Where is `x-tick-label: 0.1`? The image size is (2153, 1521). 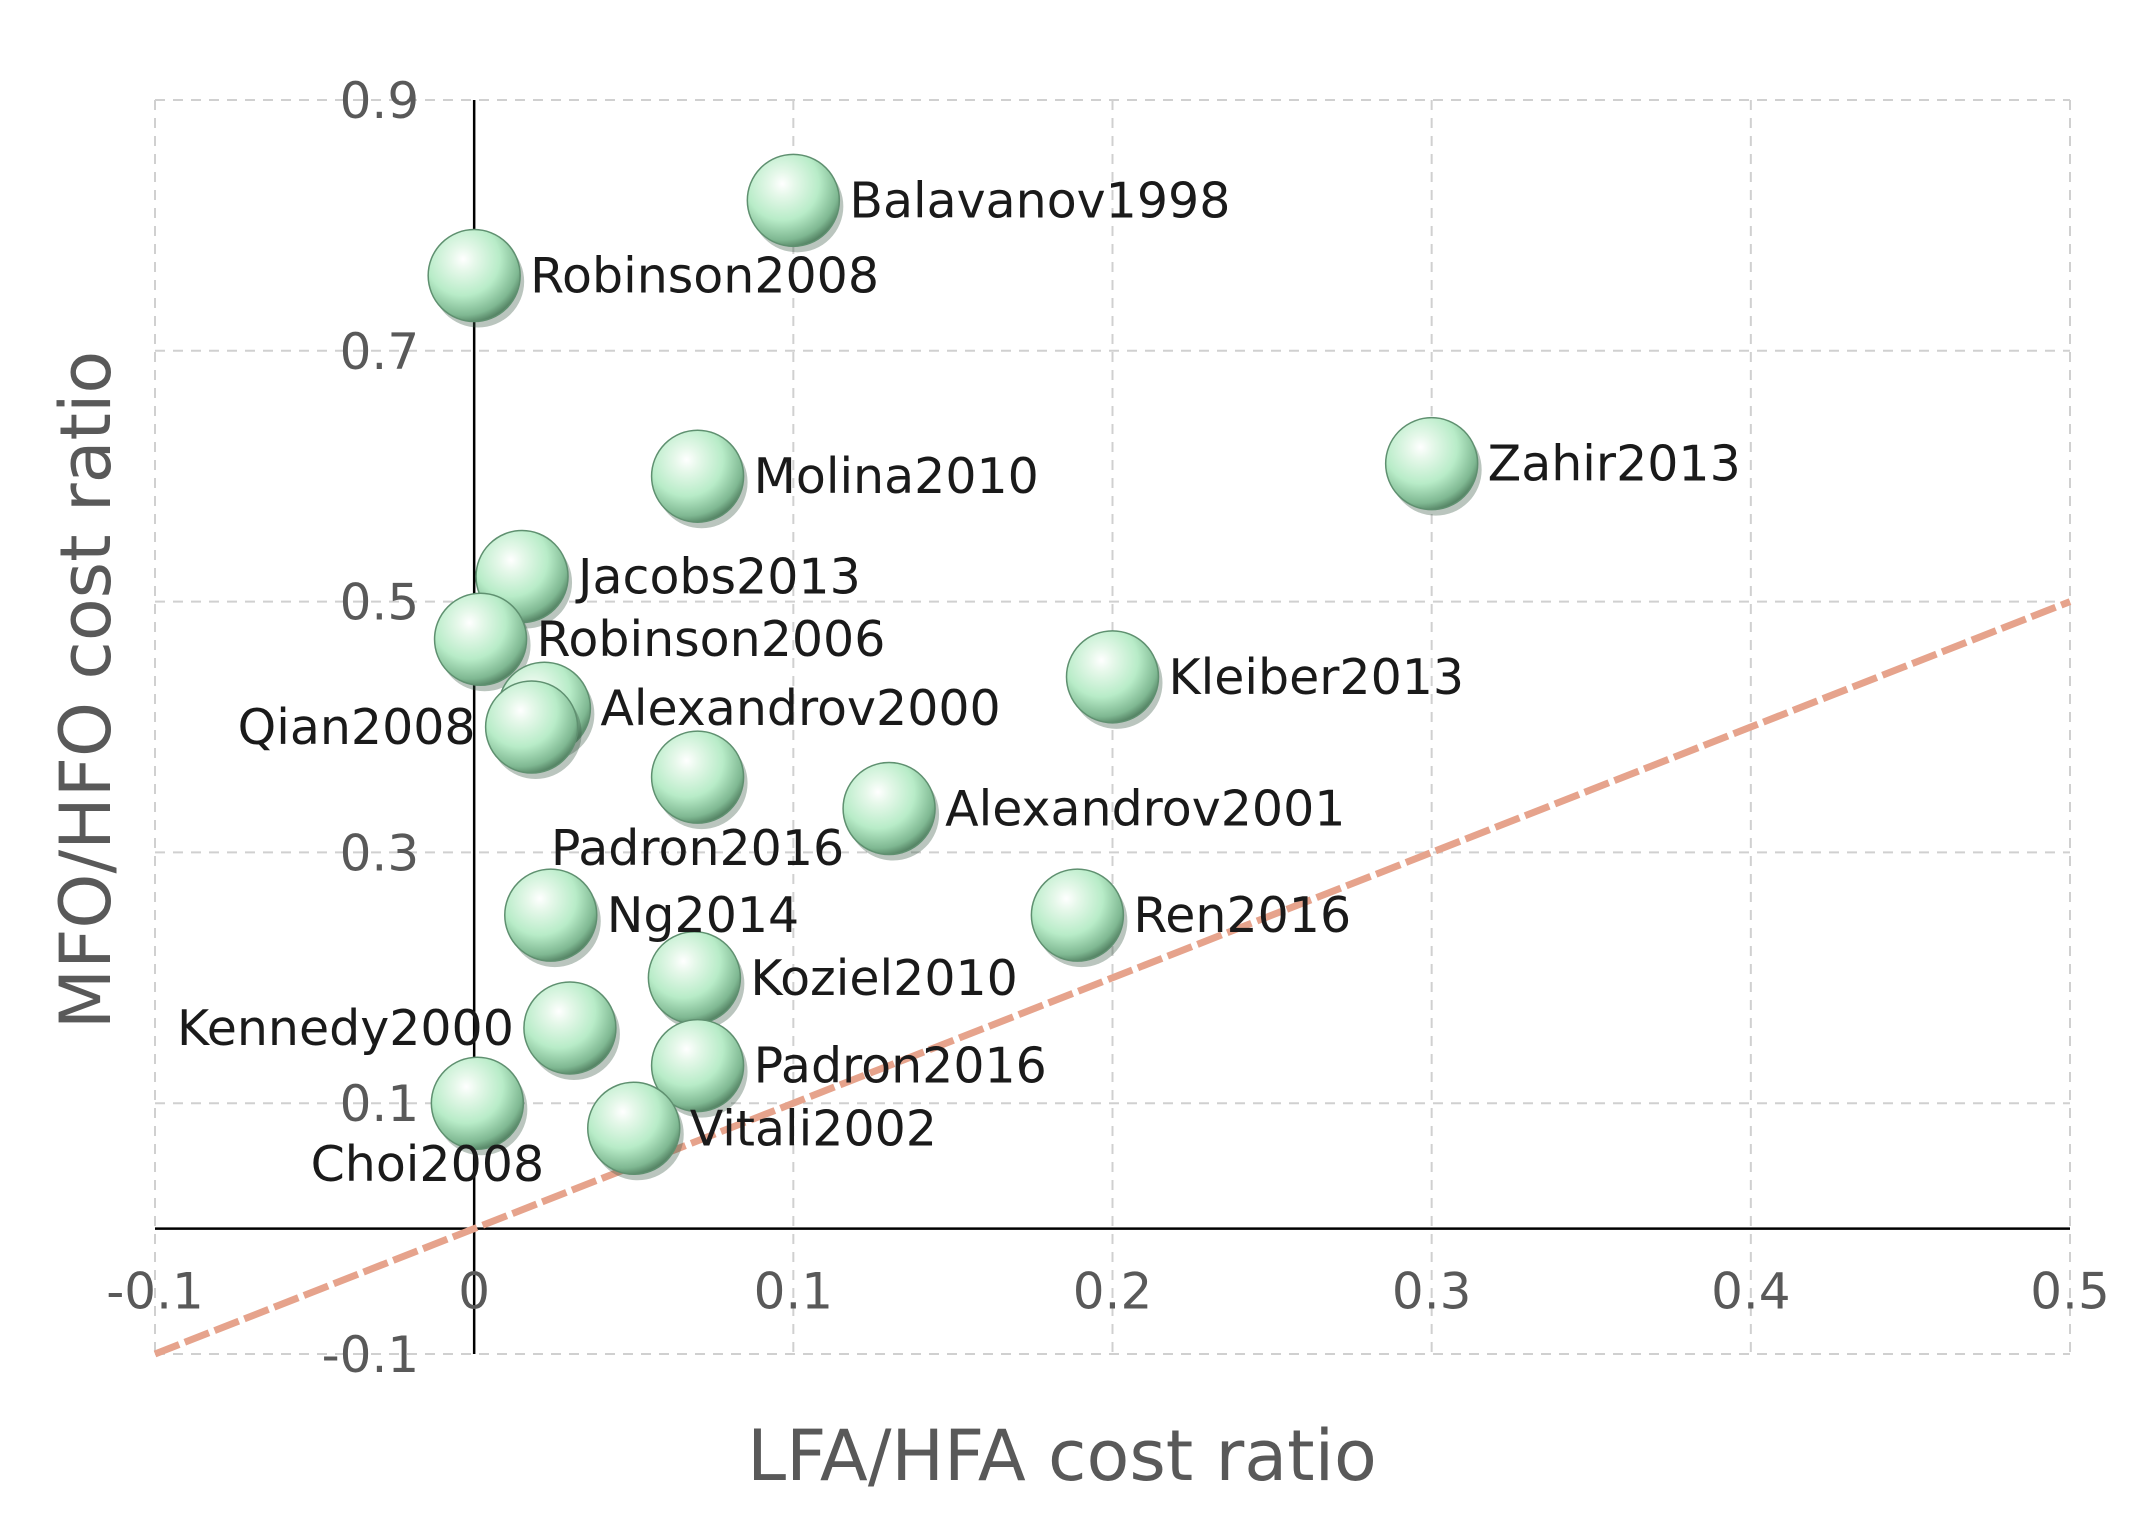 x-tick-label: 0.1 is located at coordinates (794, 1292).